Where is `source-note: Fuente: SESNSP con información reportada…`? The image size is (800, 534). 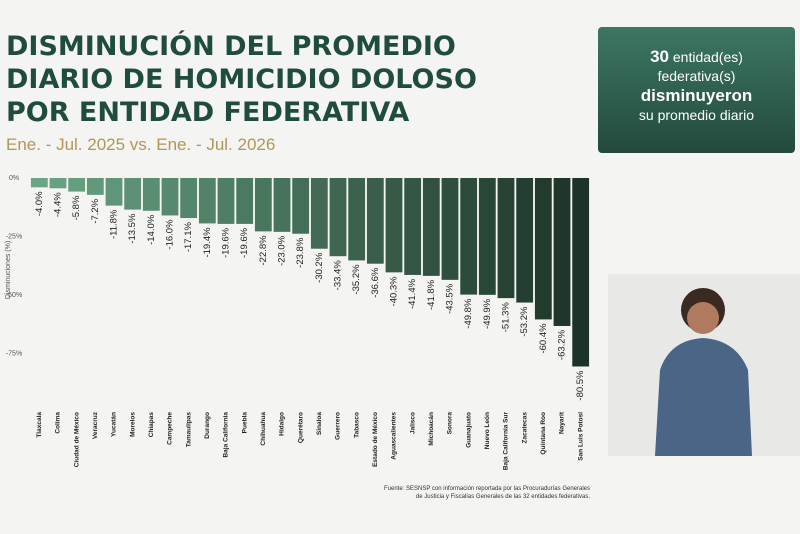 source-note: Fuente: SESNSP con información reportada… is located at coordinates (487, 489).